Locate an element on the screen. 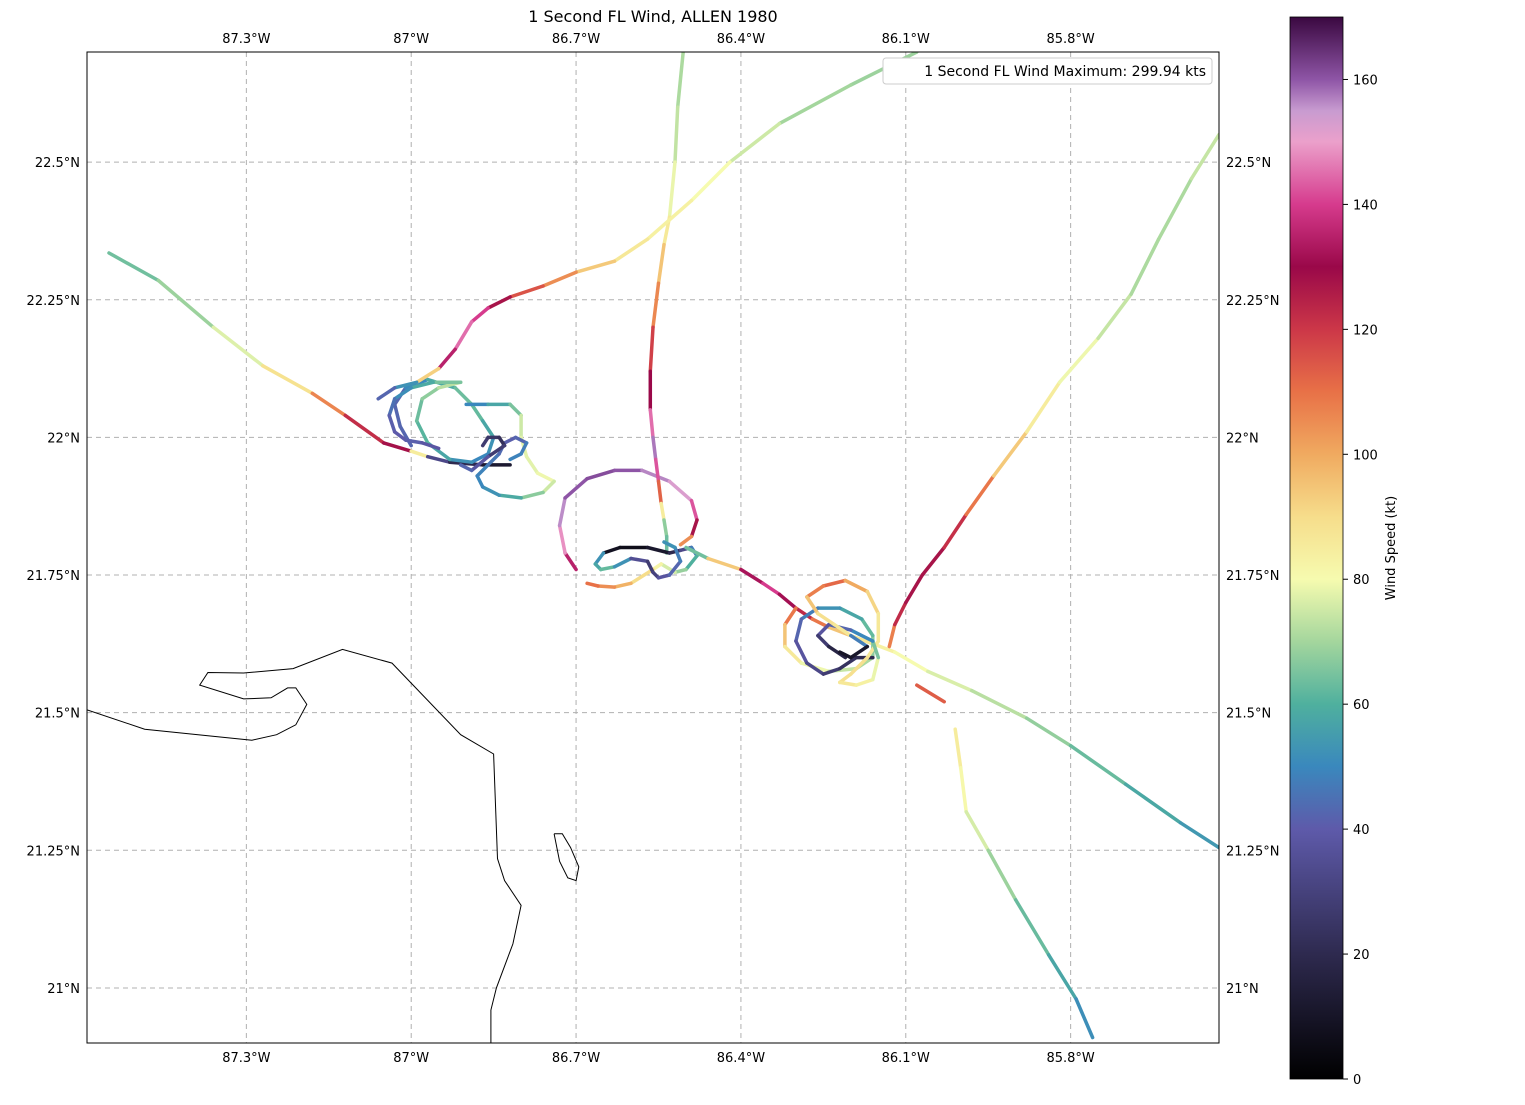  colorbar-tick-label: 20 is located at coordinates (1361, 955).